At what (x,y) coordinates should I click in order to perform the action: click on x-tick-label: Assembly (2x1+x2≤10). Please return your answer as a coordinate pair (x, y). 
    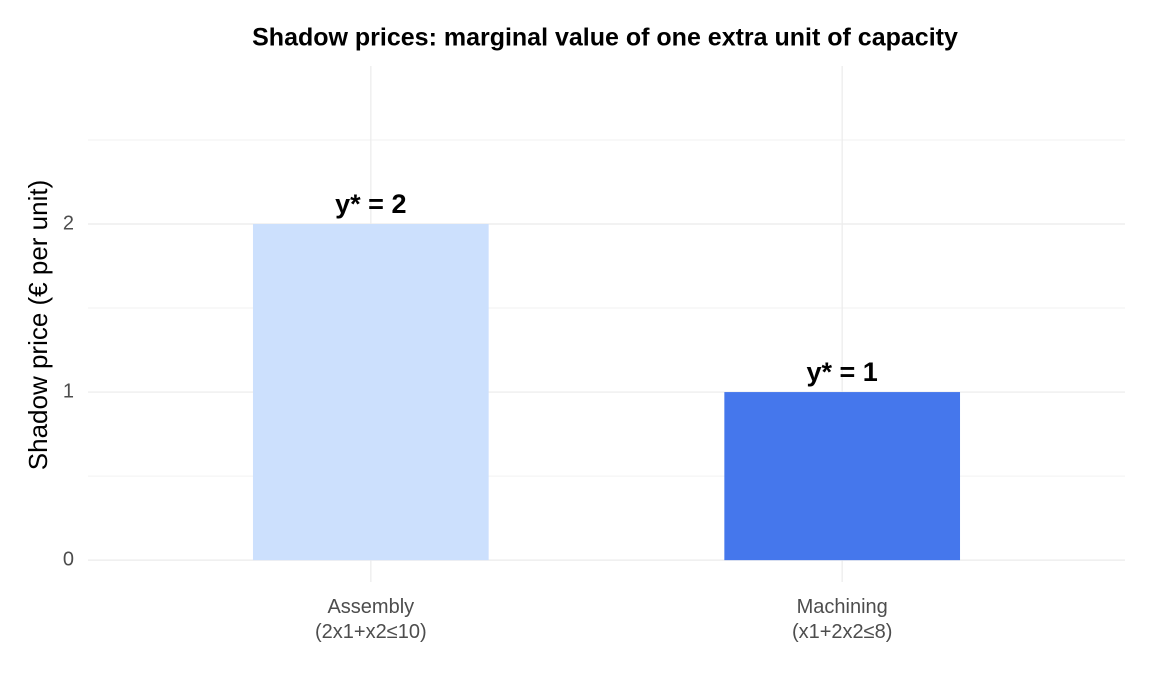
    Looking at the image, I should click on (371, 619).